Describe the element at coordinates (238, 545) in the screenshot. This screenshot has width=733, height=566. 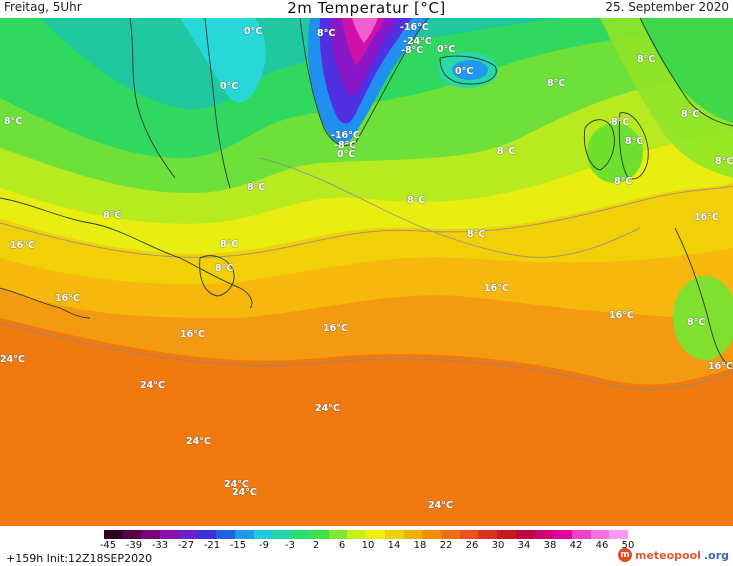
I see `color-scale-tick: -15` at that location.